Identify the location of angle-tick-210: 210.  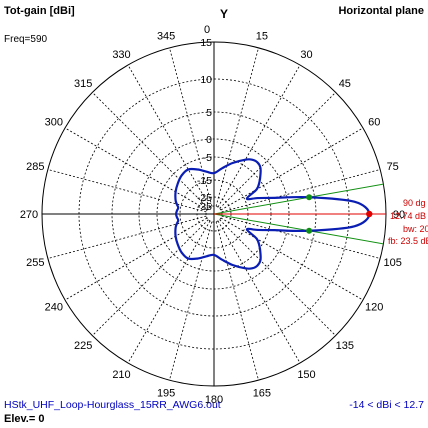
(121, 375).